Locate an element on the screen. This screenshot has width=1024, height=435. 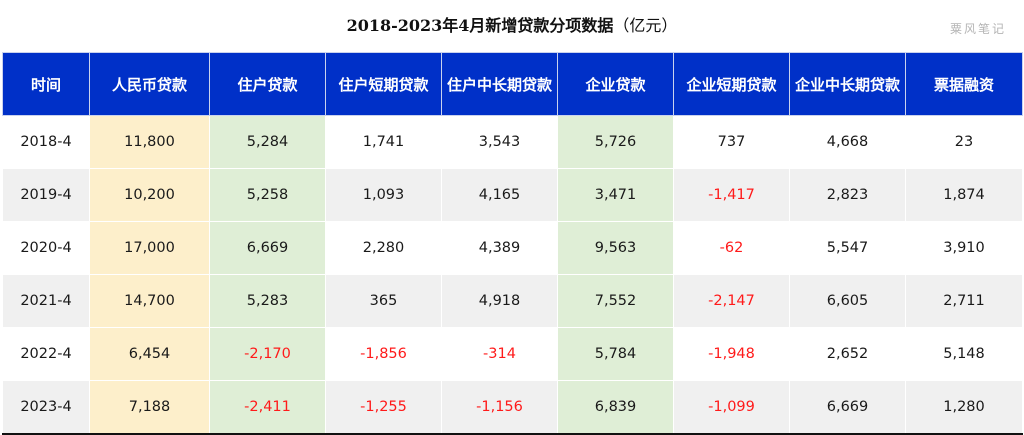
cell-time: 2022-4 is located at coordinates (46, 354).